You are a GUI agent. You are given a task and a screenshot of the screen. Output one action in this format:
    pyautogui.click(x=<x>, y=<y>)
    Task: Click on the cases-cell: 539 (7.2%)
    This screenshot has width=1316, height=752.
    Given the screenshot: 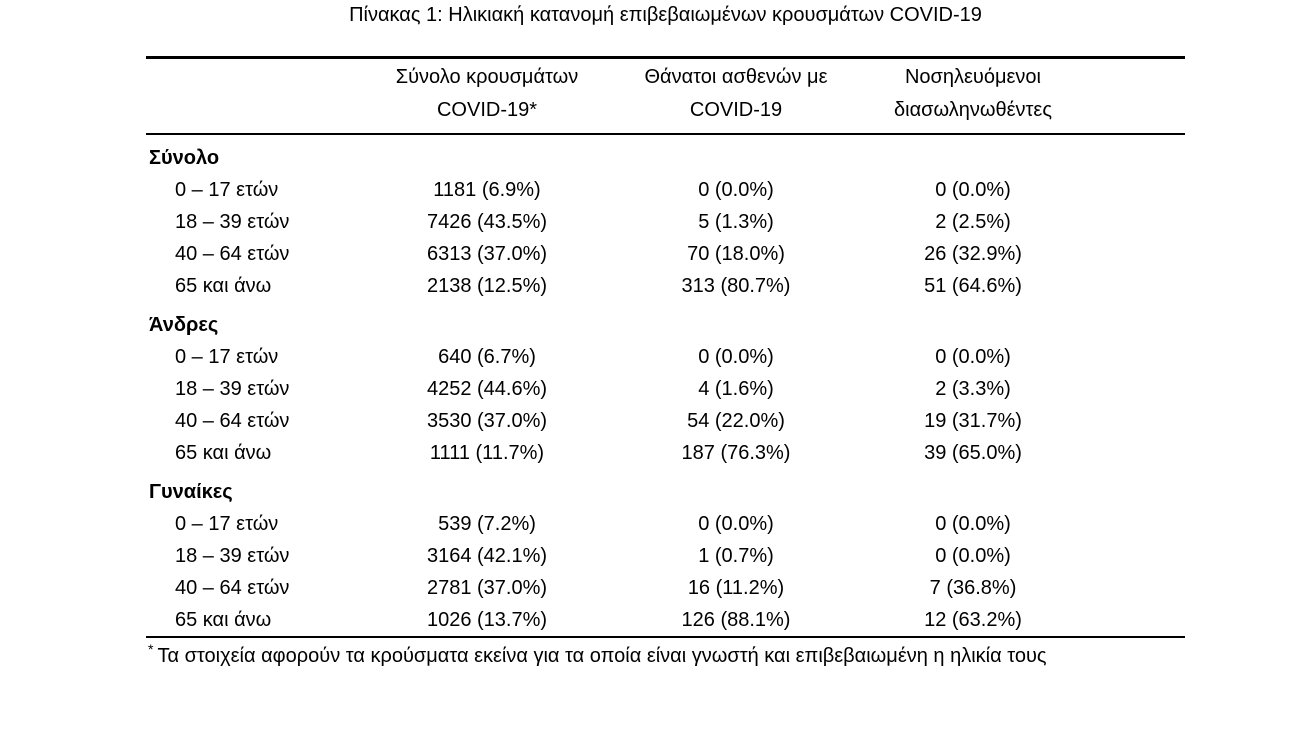 What is the action you would take?
    pyautogui.click(x=487, y=524)
    